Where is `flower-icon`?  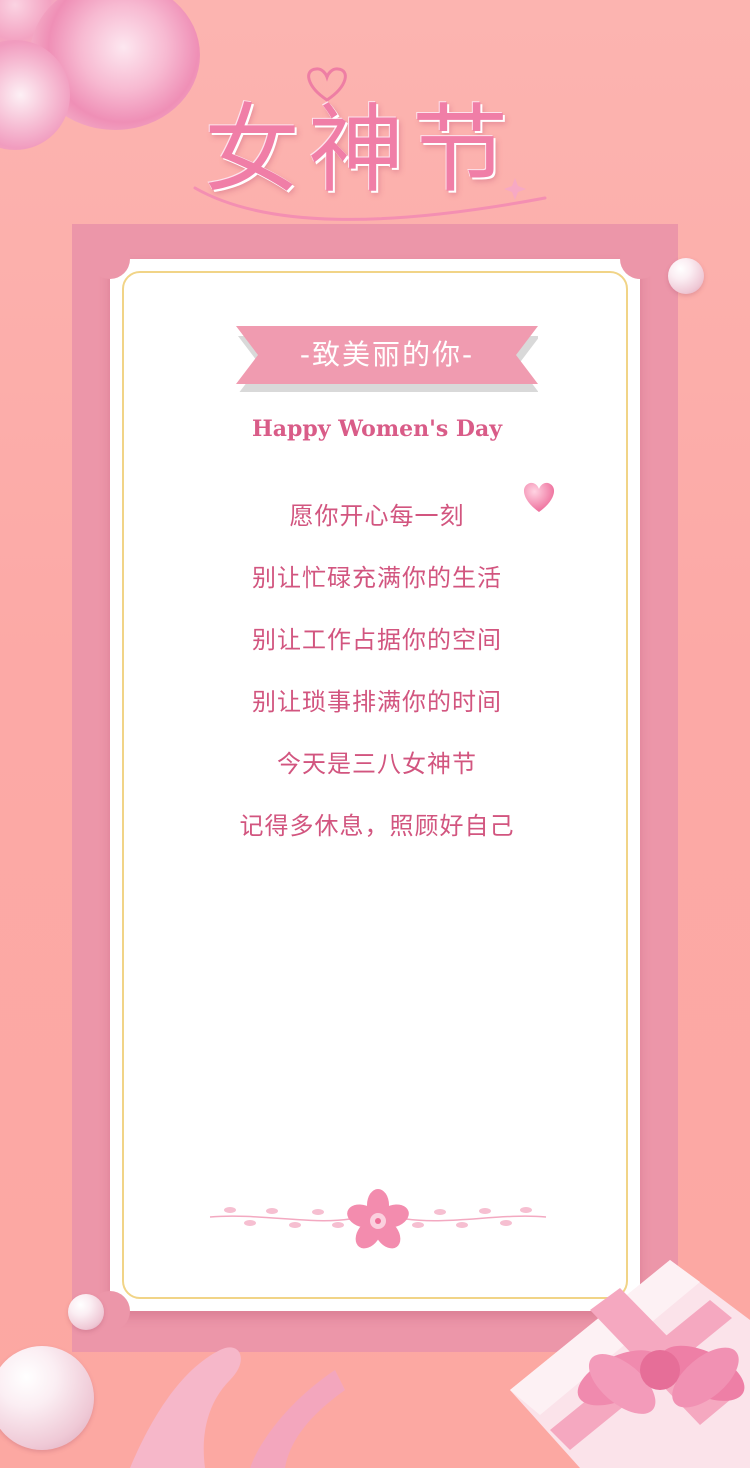
flower-icon is located at coordinates (378, 1219).